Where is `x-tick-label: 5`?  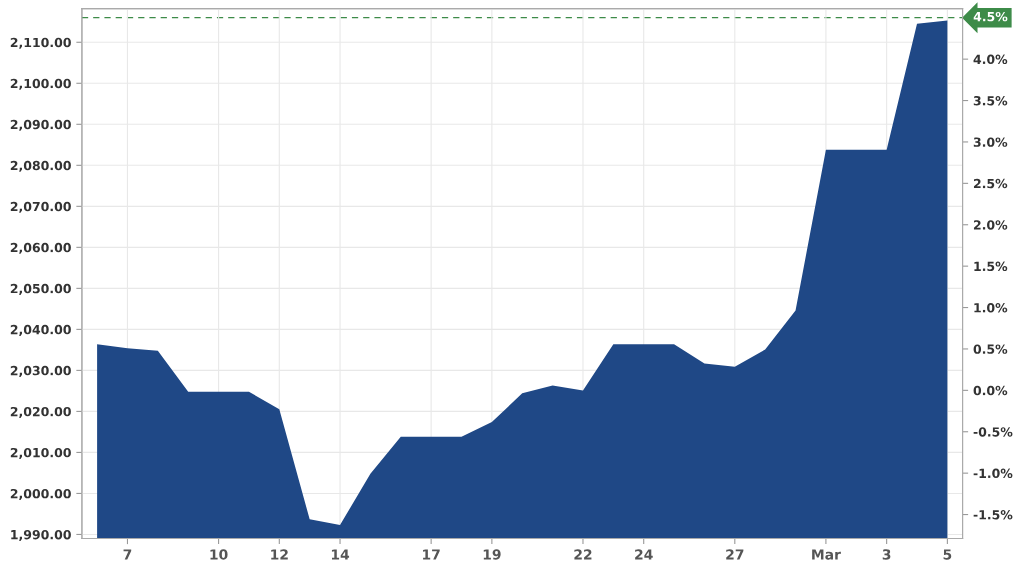 x-tick-label: 5 is located at coordinates (947, 554).